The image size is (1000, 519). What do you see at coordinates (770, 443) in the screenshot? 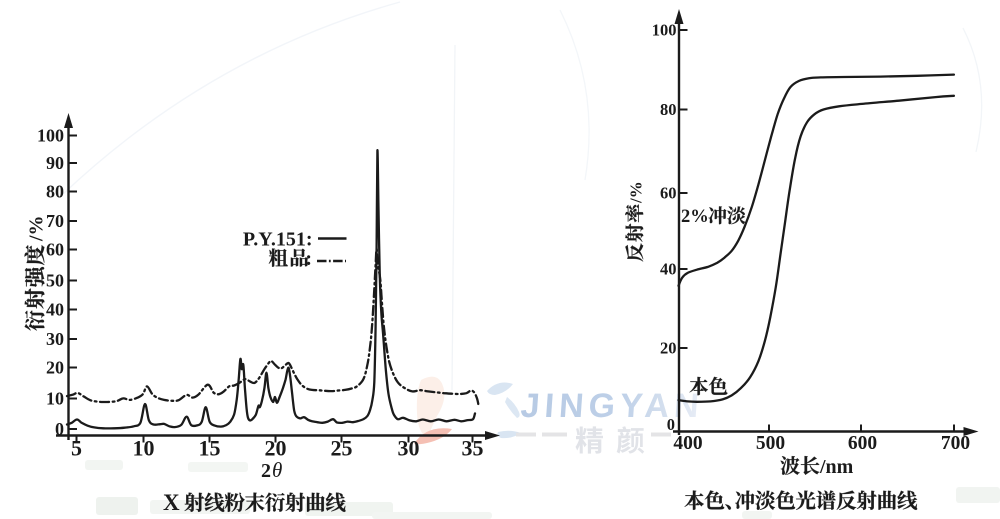
I see `svg-text: 500` at bounding box center [770, 443].